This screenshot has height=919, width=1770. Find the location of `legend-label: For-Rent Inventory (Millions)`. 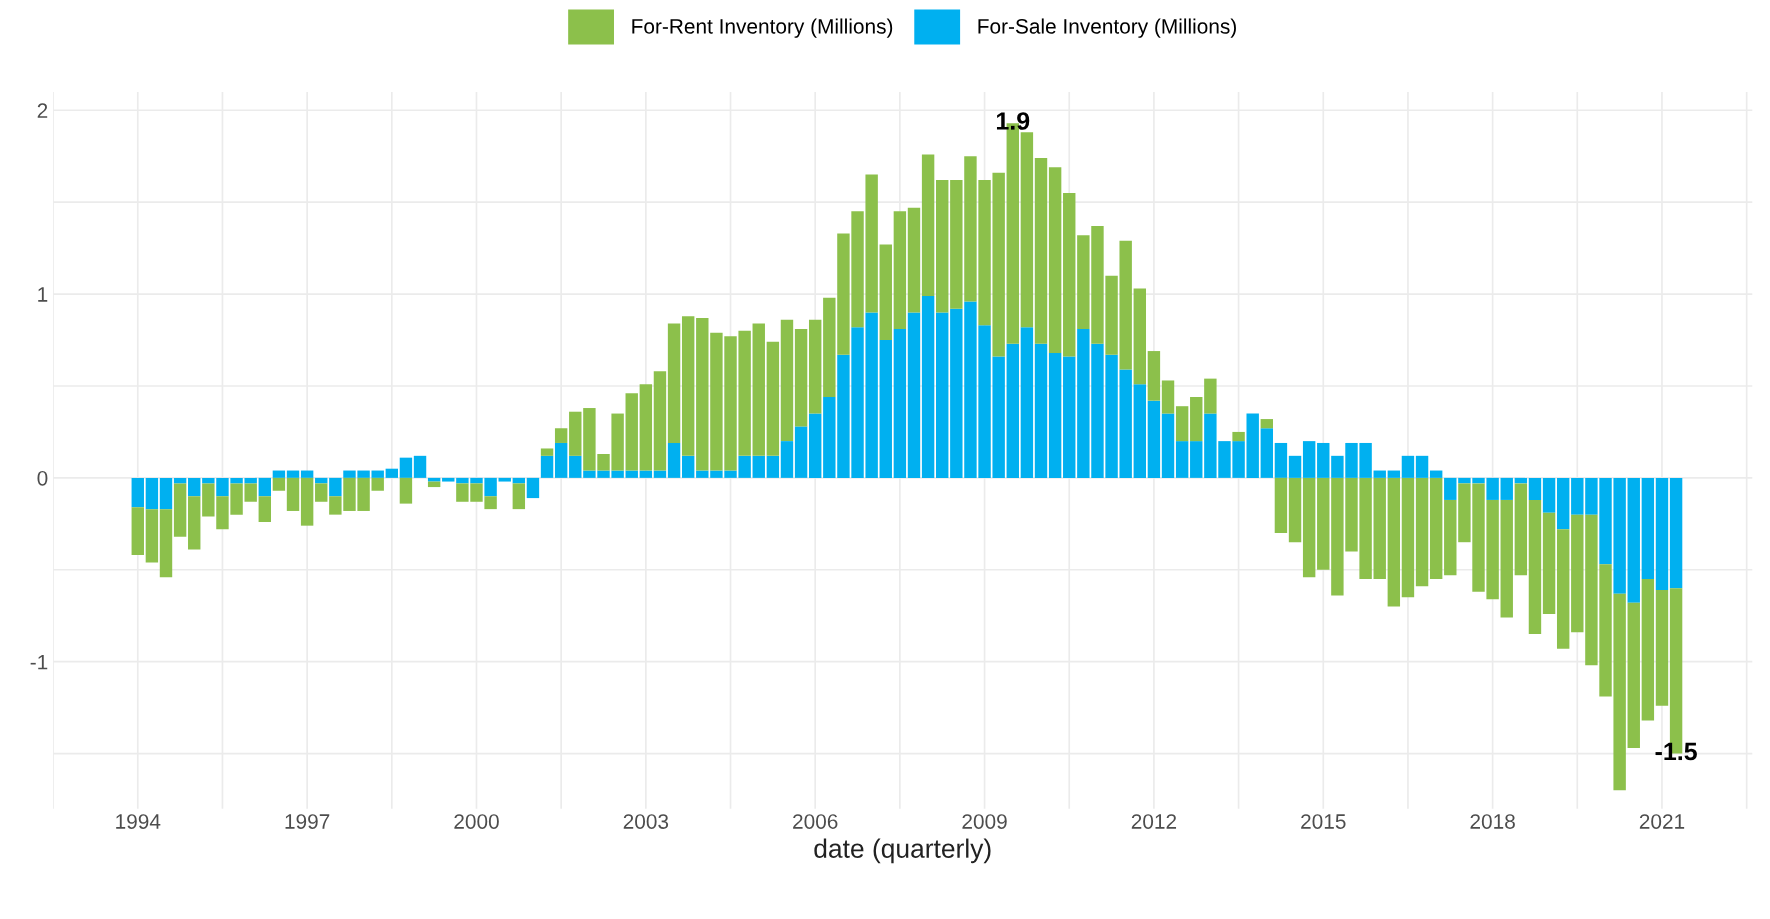

legend-label: For-Rent Inventory (Millions) is located at coordinates (762, 28).